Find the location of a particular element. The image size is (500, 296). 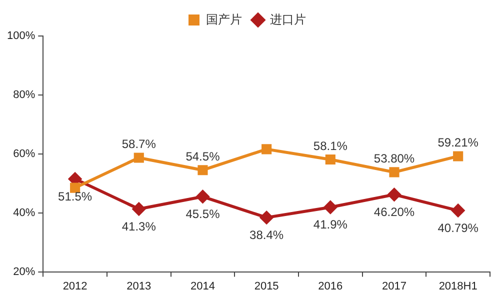

y-tick-label: 40% is located at coordinates (24, 212).